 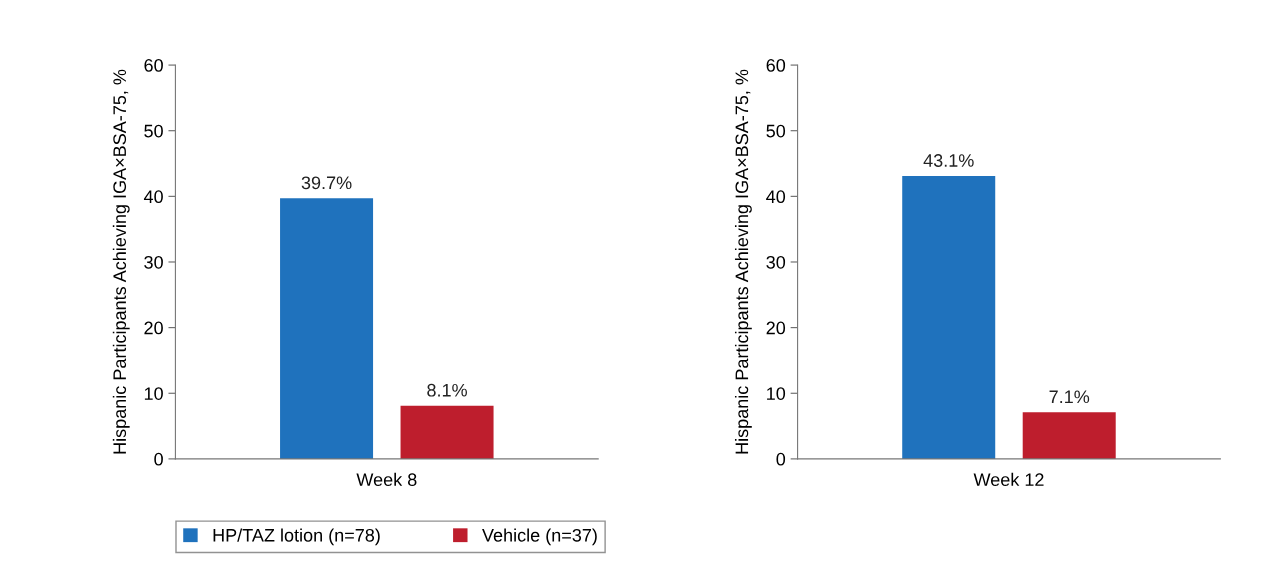 I want to click on x-tick-label: Week 12, so click(x=1008, y=479).